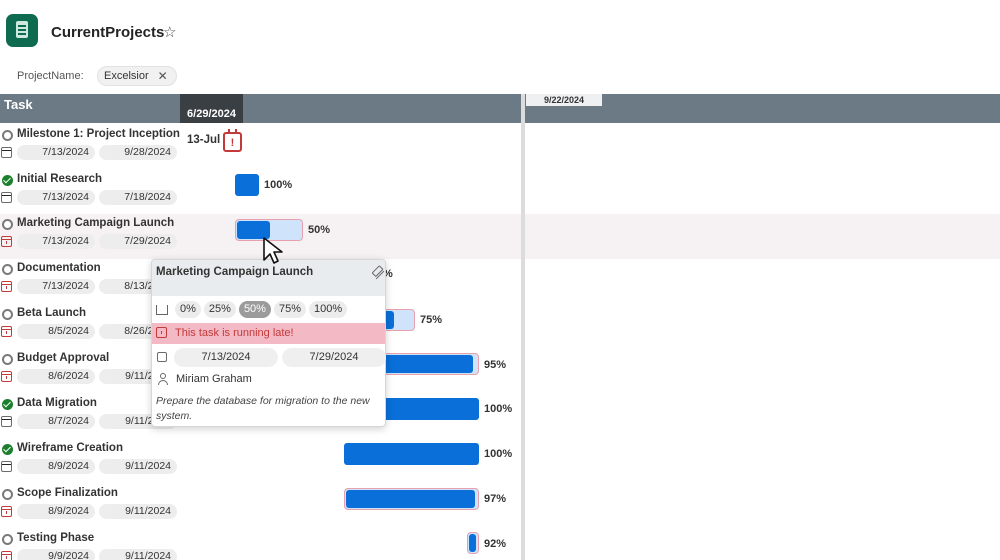 The height and width of the screenshot is (560, 1000). I want to click on popup-title: Marketing Campaign Launch, so click(235, 272).